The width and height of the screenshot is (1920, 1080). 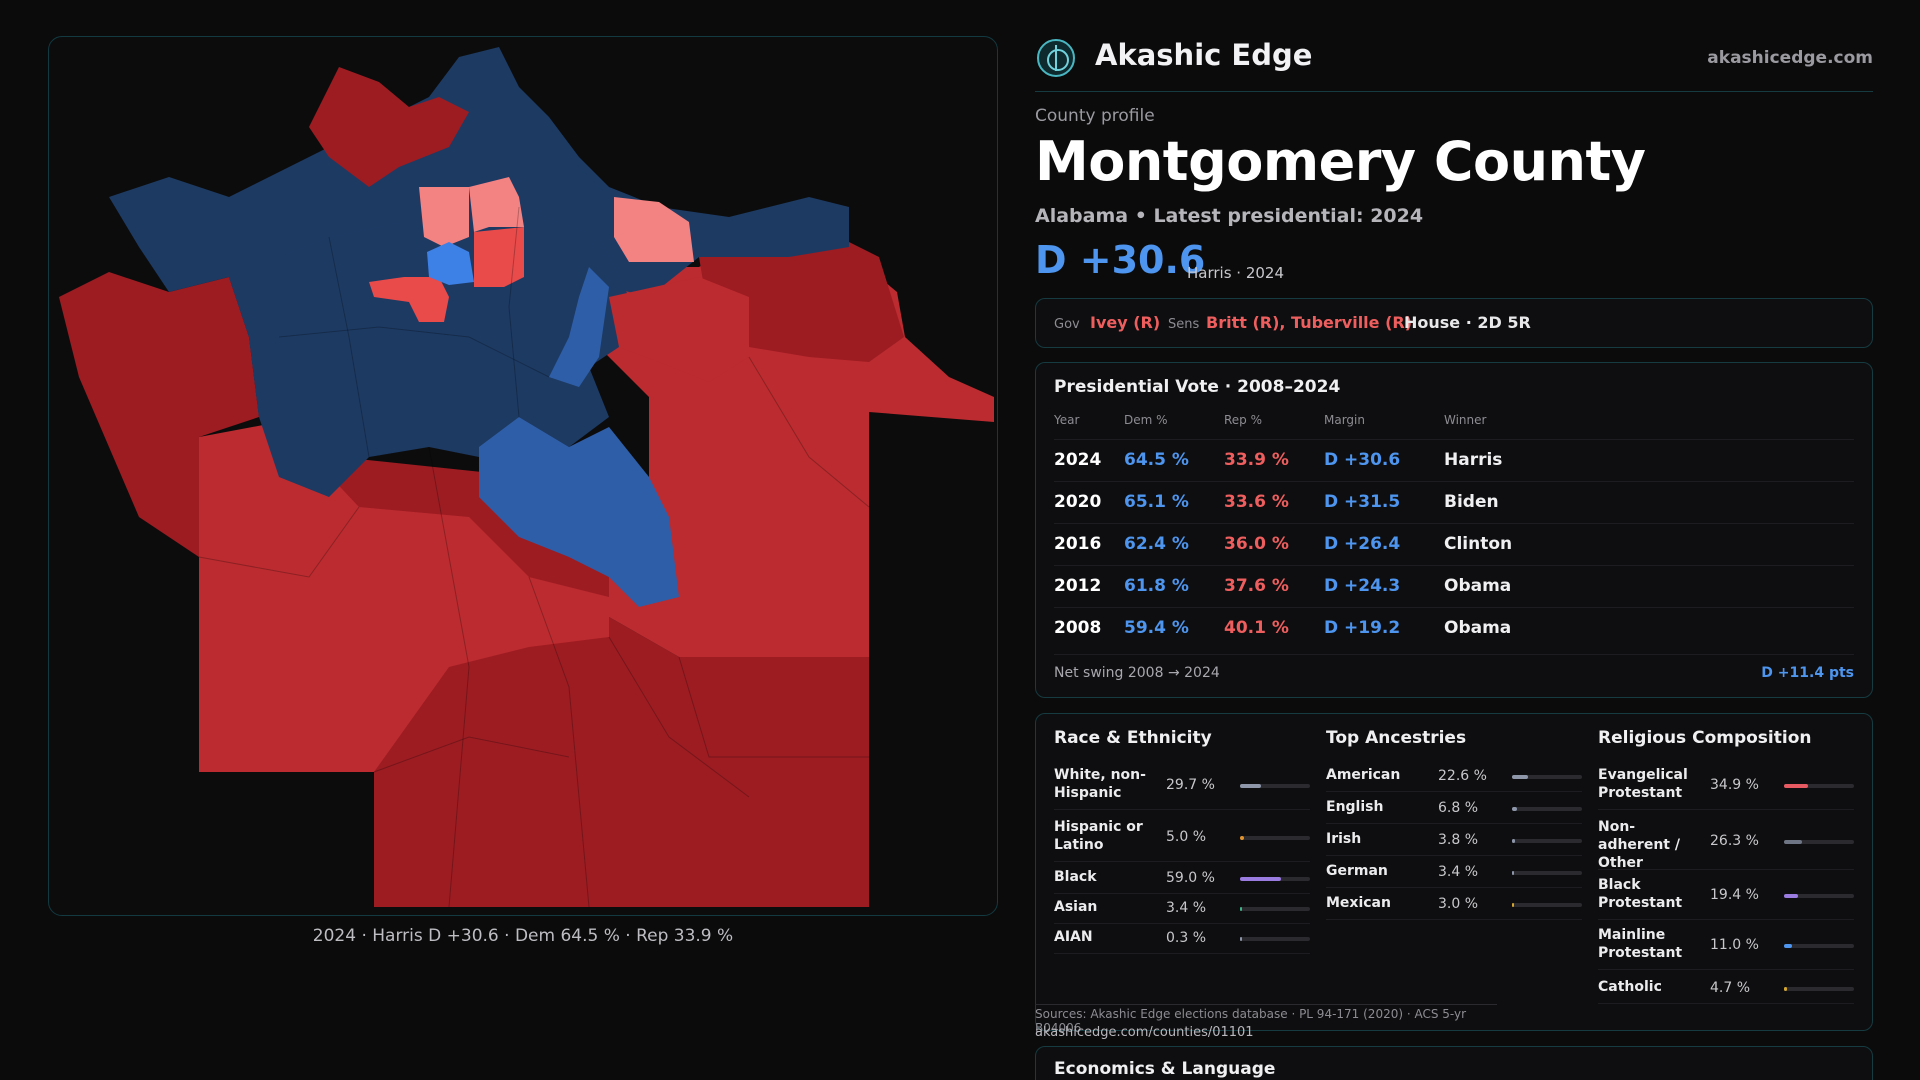 What do you see at coordinates (1396, 738) in the screenshot?
I see `ancestry-title: Top Ancestries` at bounding box center [1396, 738].